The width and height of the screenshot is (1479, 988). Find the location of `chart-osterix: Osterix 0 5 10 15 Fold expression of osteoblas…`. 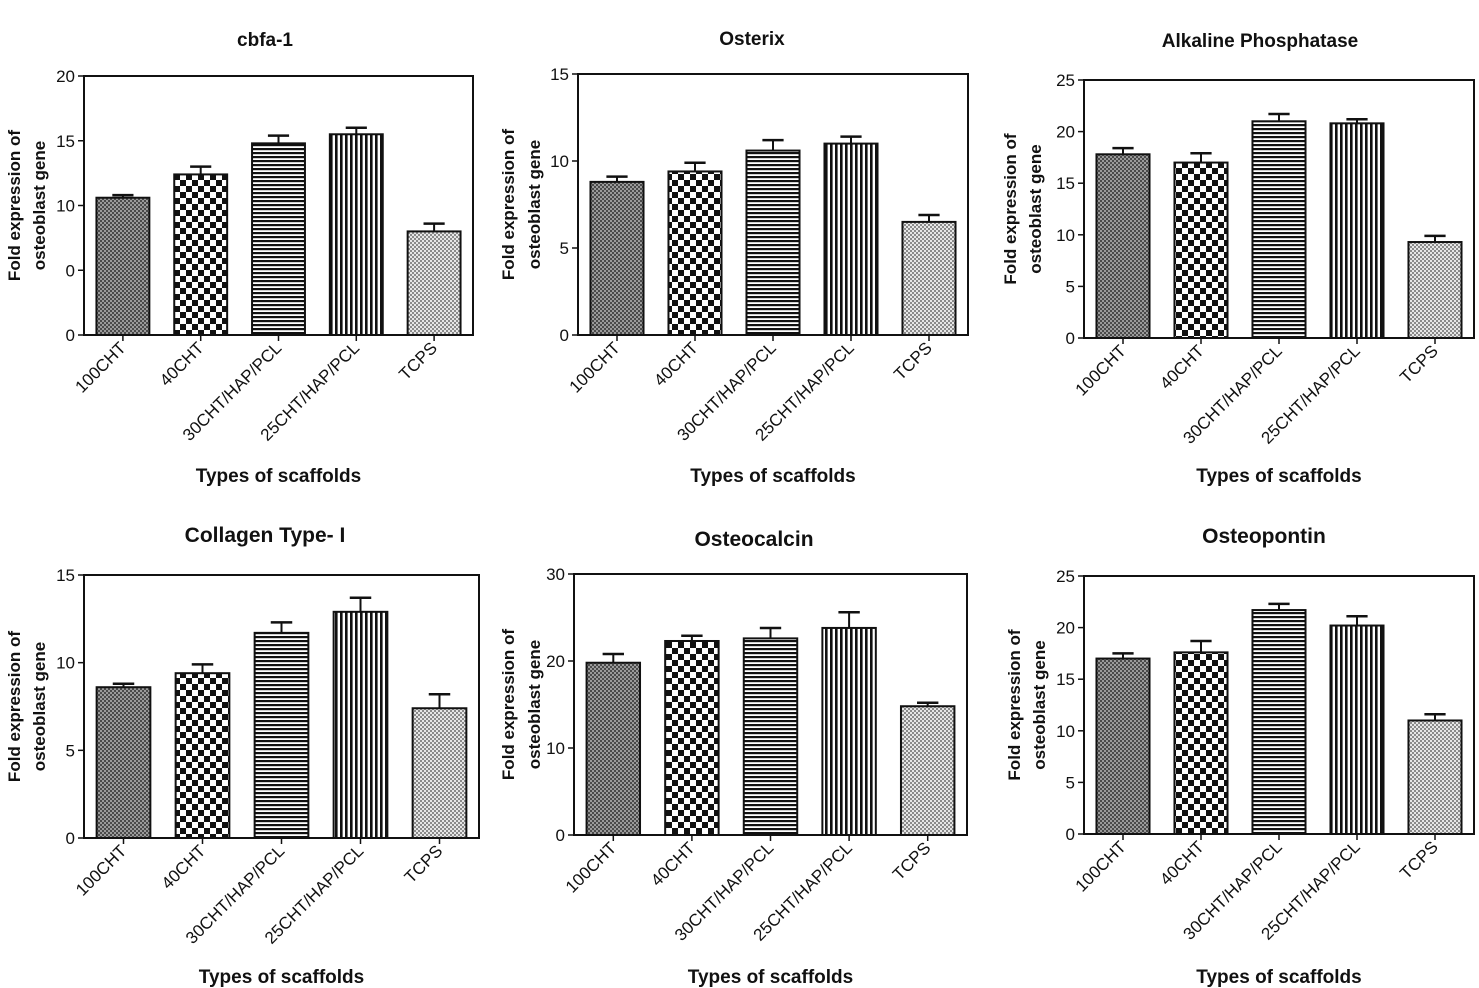

chart-osterix: Osterix 0 5 10 15 Fold expression of osteoblas… is located at coordinates (734, 258).